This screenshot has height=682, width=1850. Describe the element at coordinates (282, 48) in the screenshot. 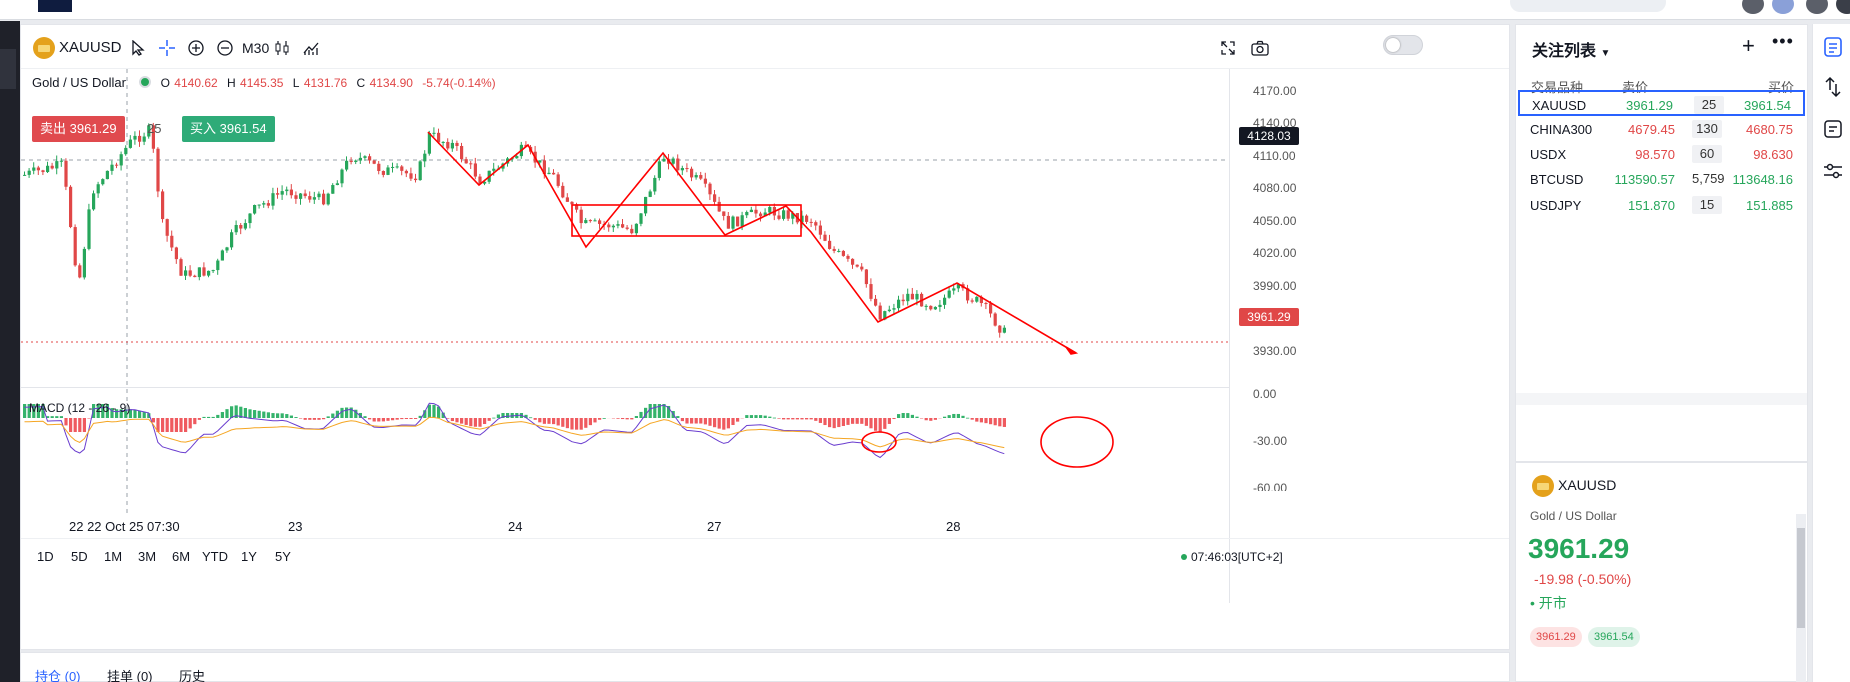

I see `candles-icon` at that location.